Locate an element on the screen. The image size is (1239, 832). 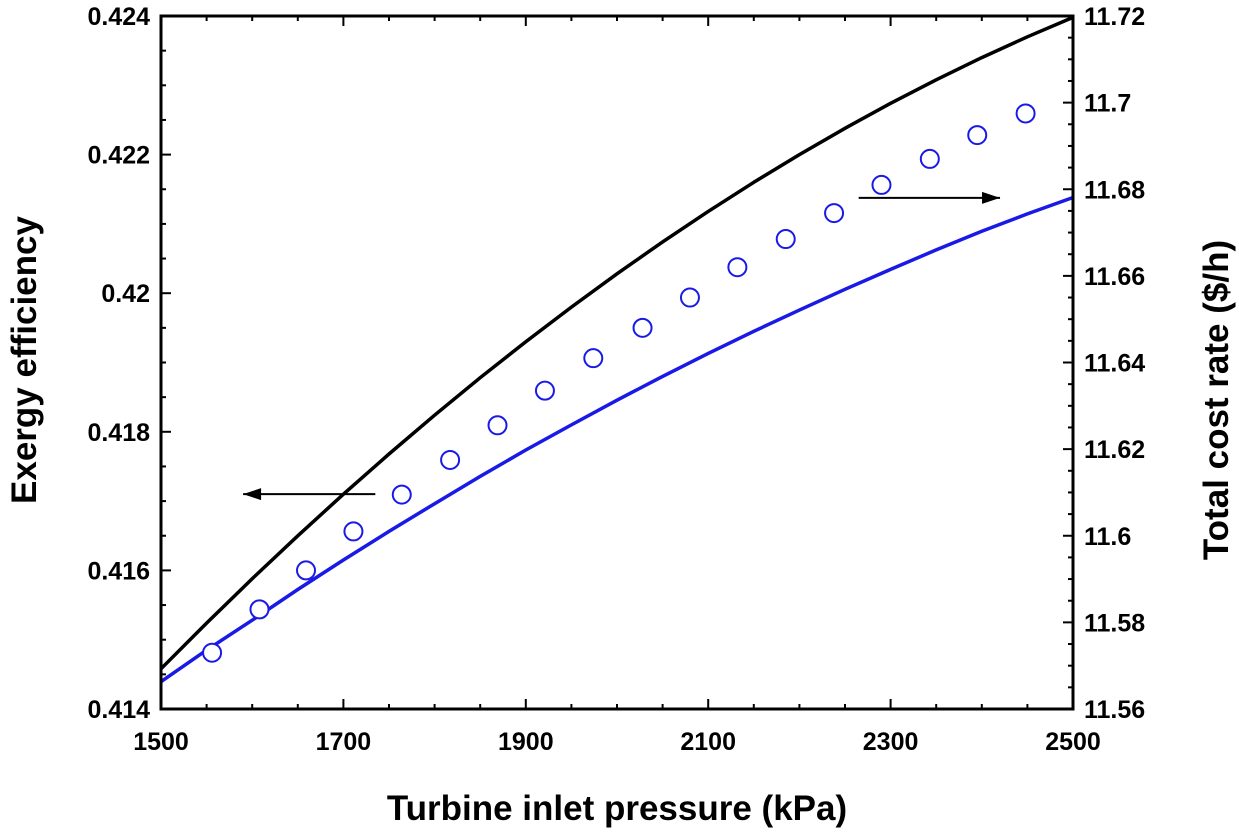
y-right-tick-label: 11.6 is located at coordinates (1107, 537).